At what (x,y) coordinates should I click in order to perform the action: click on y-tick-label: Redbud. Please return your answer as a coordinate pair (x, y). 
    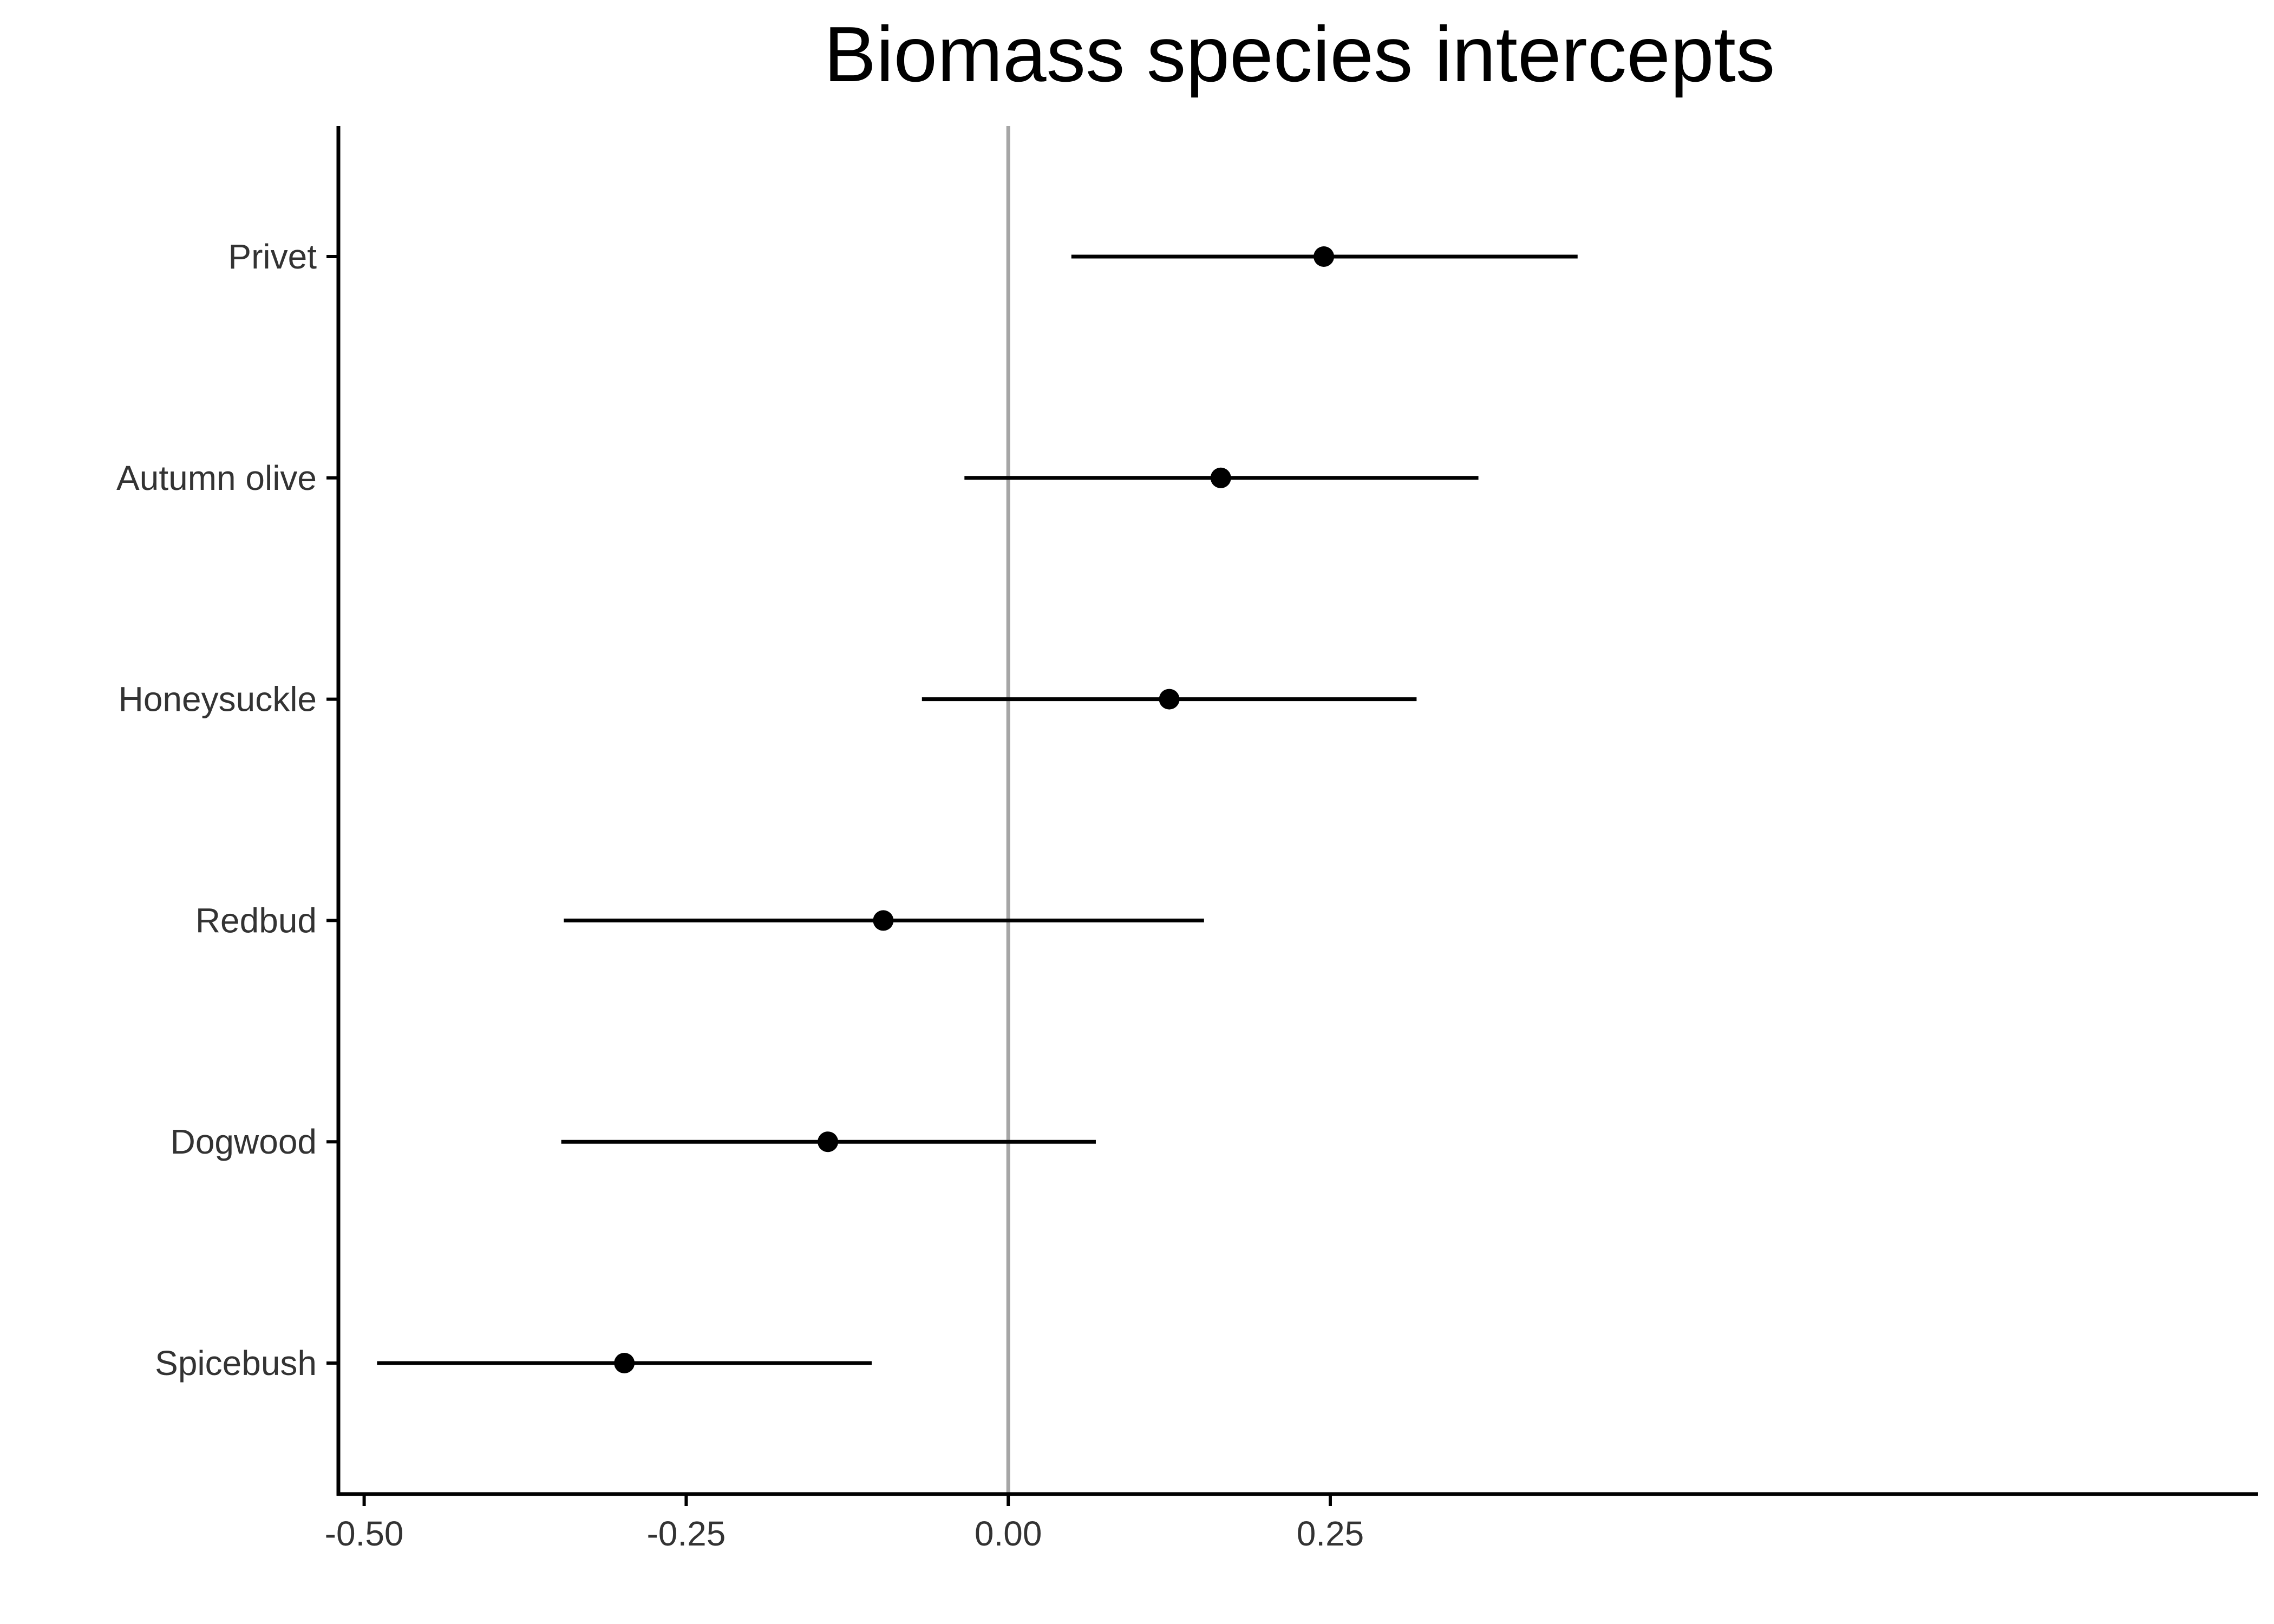
    Looking at the image, I should click on (256, 920).